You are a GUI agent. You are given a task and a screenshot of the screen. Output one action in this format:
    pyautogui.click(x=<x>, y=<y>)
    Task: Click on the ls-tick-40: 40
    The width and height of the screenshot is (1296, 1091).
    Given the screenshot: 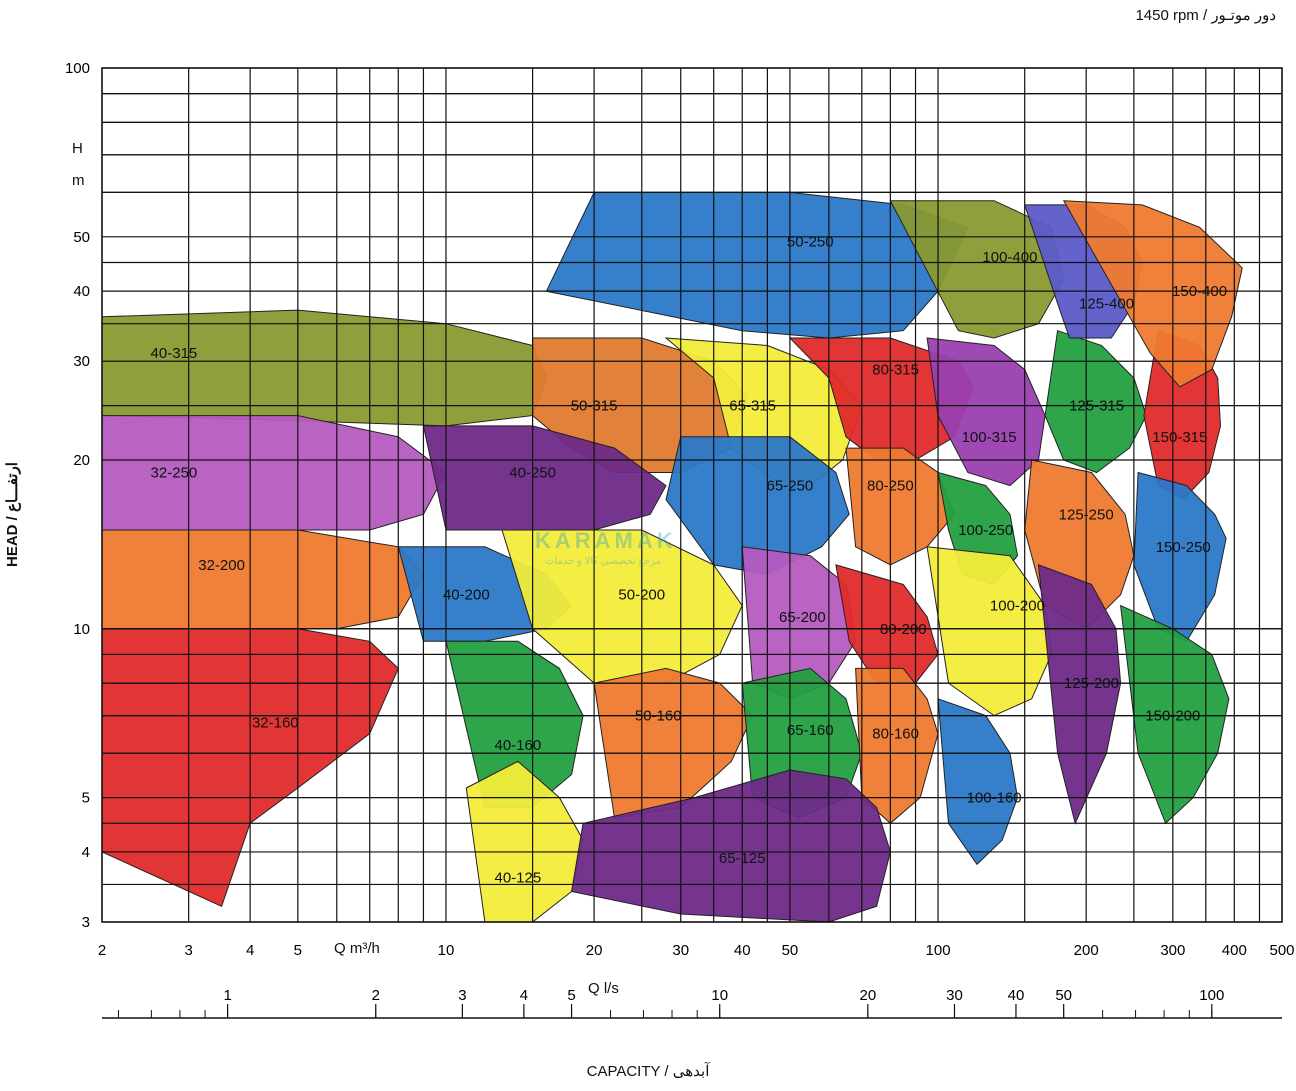 What is the action you would take?
    pyautogui.click(x=1016, y=995)
    